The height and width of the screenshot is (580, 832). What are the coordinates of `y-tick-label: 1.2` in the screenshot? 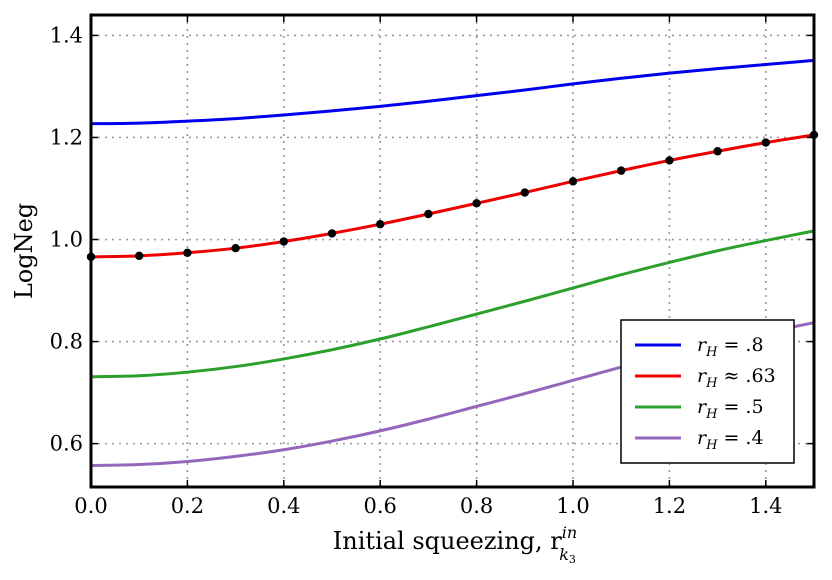 It's located at (66, 137).